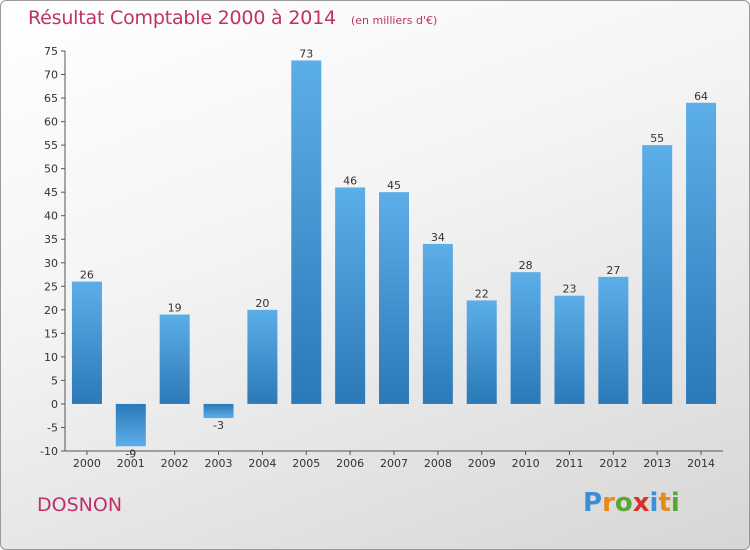 Image resolution: width=750 pixels, height=550 pixels. I want to click on y-tick-label: 15, so click(51, 333).